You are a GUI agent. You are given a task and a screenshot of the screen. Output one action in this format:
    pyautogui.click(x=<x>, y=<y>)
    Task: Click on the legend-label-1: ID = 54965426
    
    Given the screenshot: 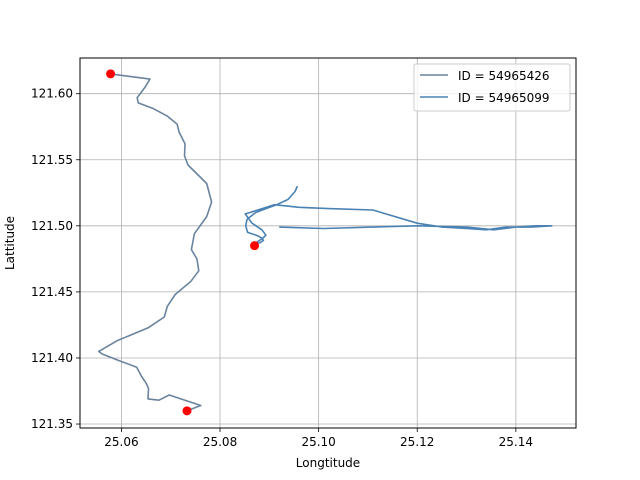 What is the action you would take?
    pyautogui.click(x=504, y=76)
    